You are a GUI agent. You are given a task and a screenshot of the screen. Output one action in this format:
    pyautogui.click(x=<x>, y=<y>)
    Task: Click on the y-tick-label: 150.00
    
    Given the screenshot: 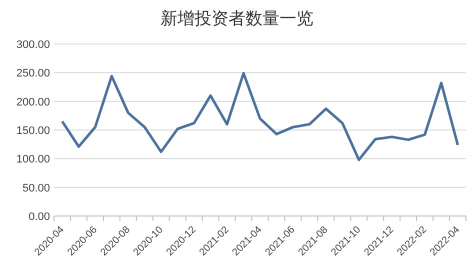 What is the action you would take?
    pyautogui.click(x=33, y=131)
    